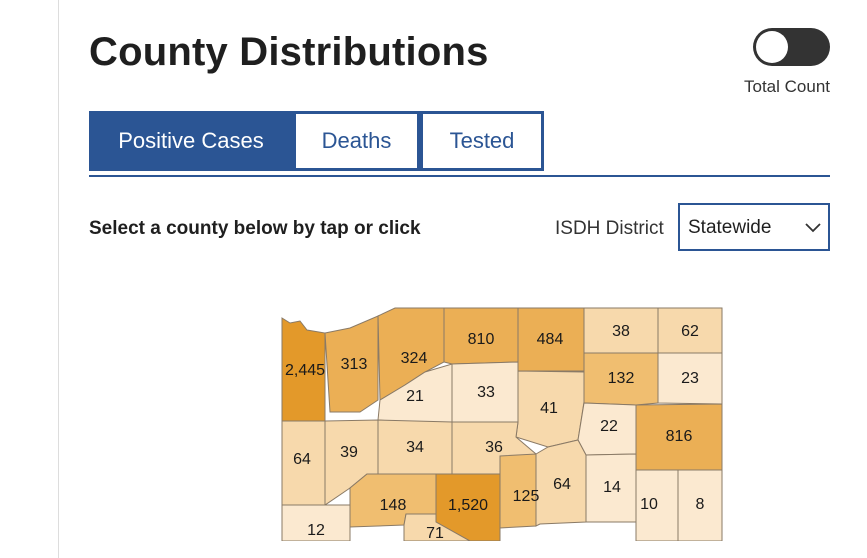 This screenshot has height=558, width=867. I want to click on county-count-label: 71, so click(435, 533).